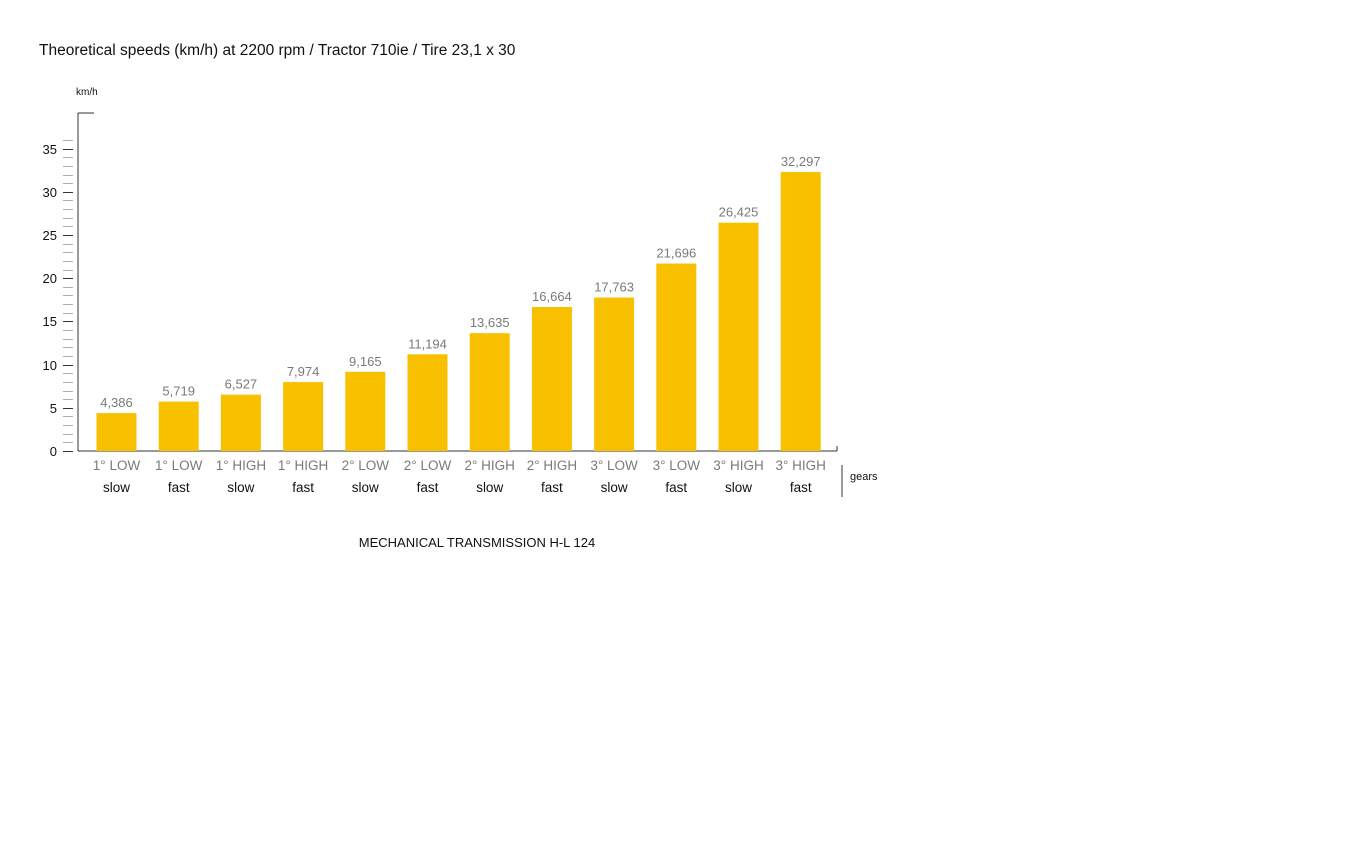 The height and width of the screenshot is (845, 1365). I want to click on y-tick-label: 30, so click(50, 192).